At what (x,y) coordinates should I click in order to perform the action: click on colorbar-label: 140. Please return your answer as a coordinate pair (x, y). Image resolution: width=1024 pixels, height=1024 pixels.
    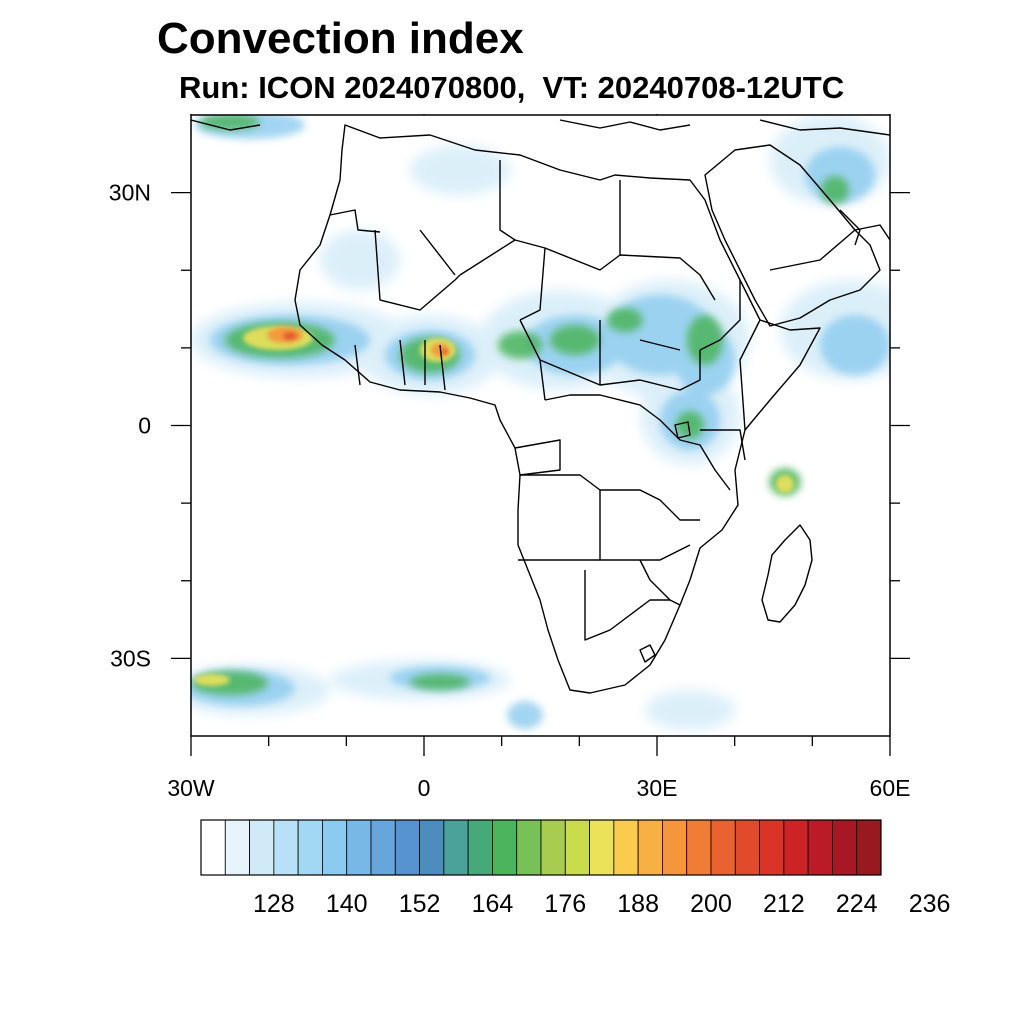
    Looking at the image, I should click on (347, 904).